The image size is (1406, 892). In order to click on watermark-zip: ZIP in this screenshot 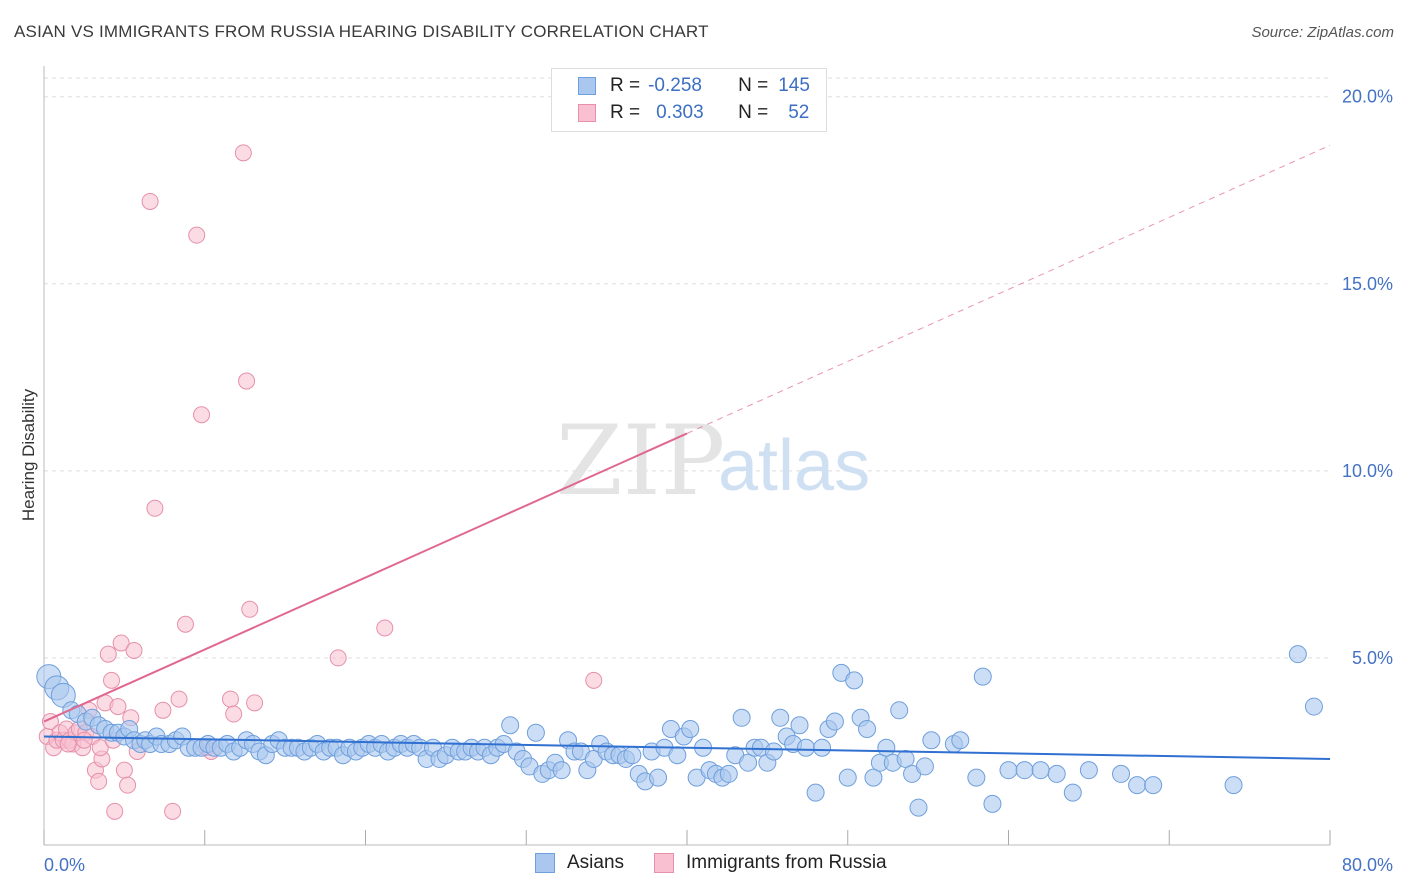, I will do `click(640, 461)`.